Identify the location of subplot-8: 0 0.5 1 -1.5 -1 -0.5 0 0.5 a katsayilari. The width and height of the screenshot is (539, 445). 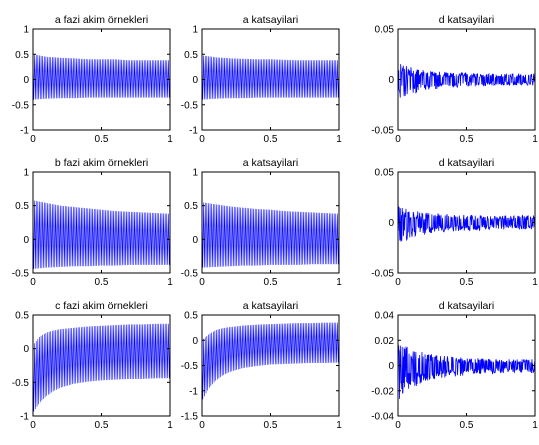
(261, 365).